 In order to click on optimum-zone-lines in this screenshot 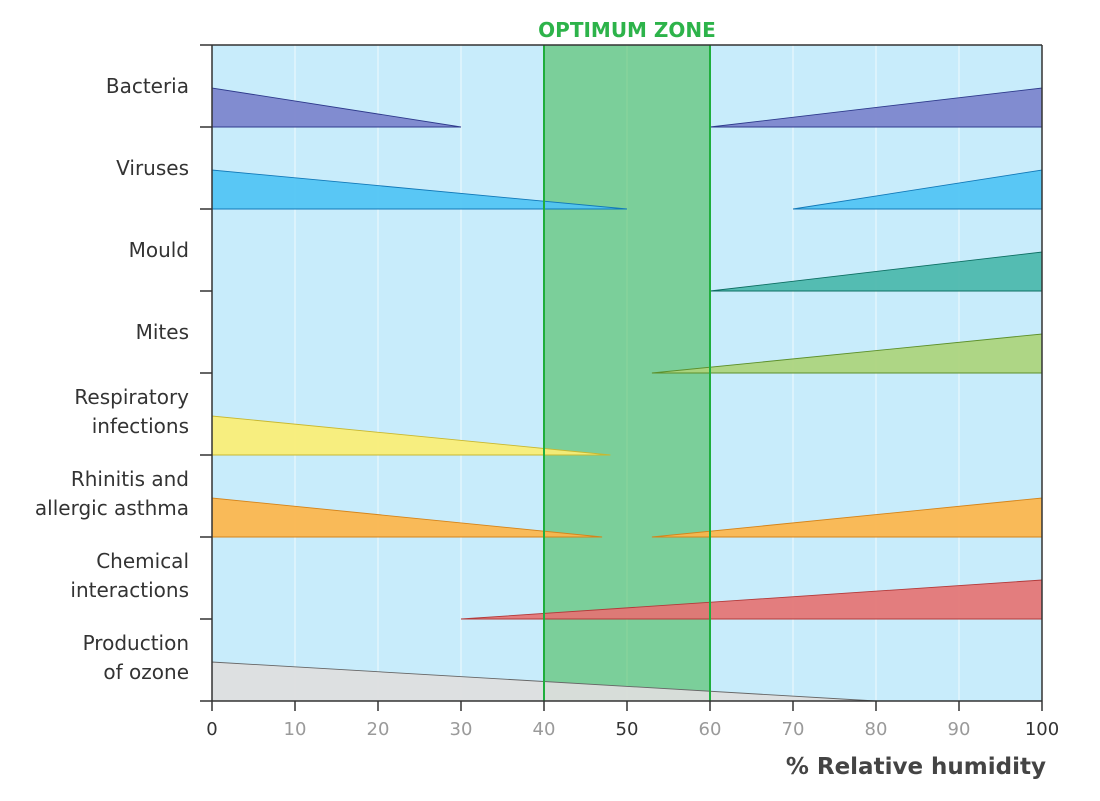, I will do `click(627, 373)`.